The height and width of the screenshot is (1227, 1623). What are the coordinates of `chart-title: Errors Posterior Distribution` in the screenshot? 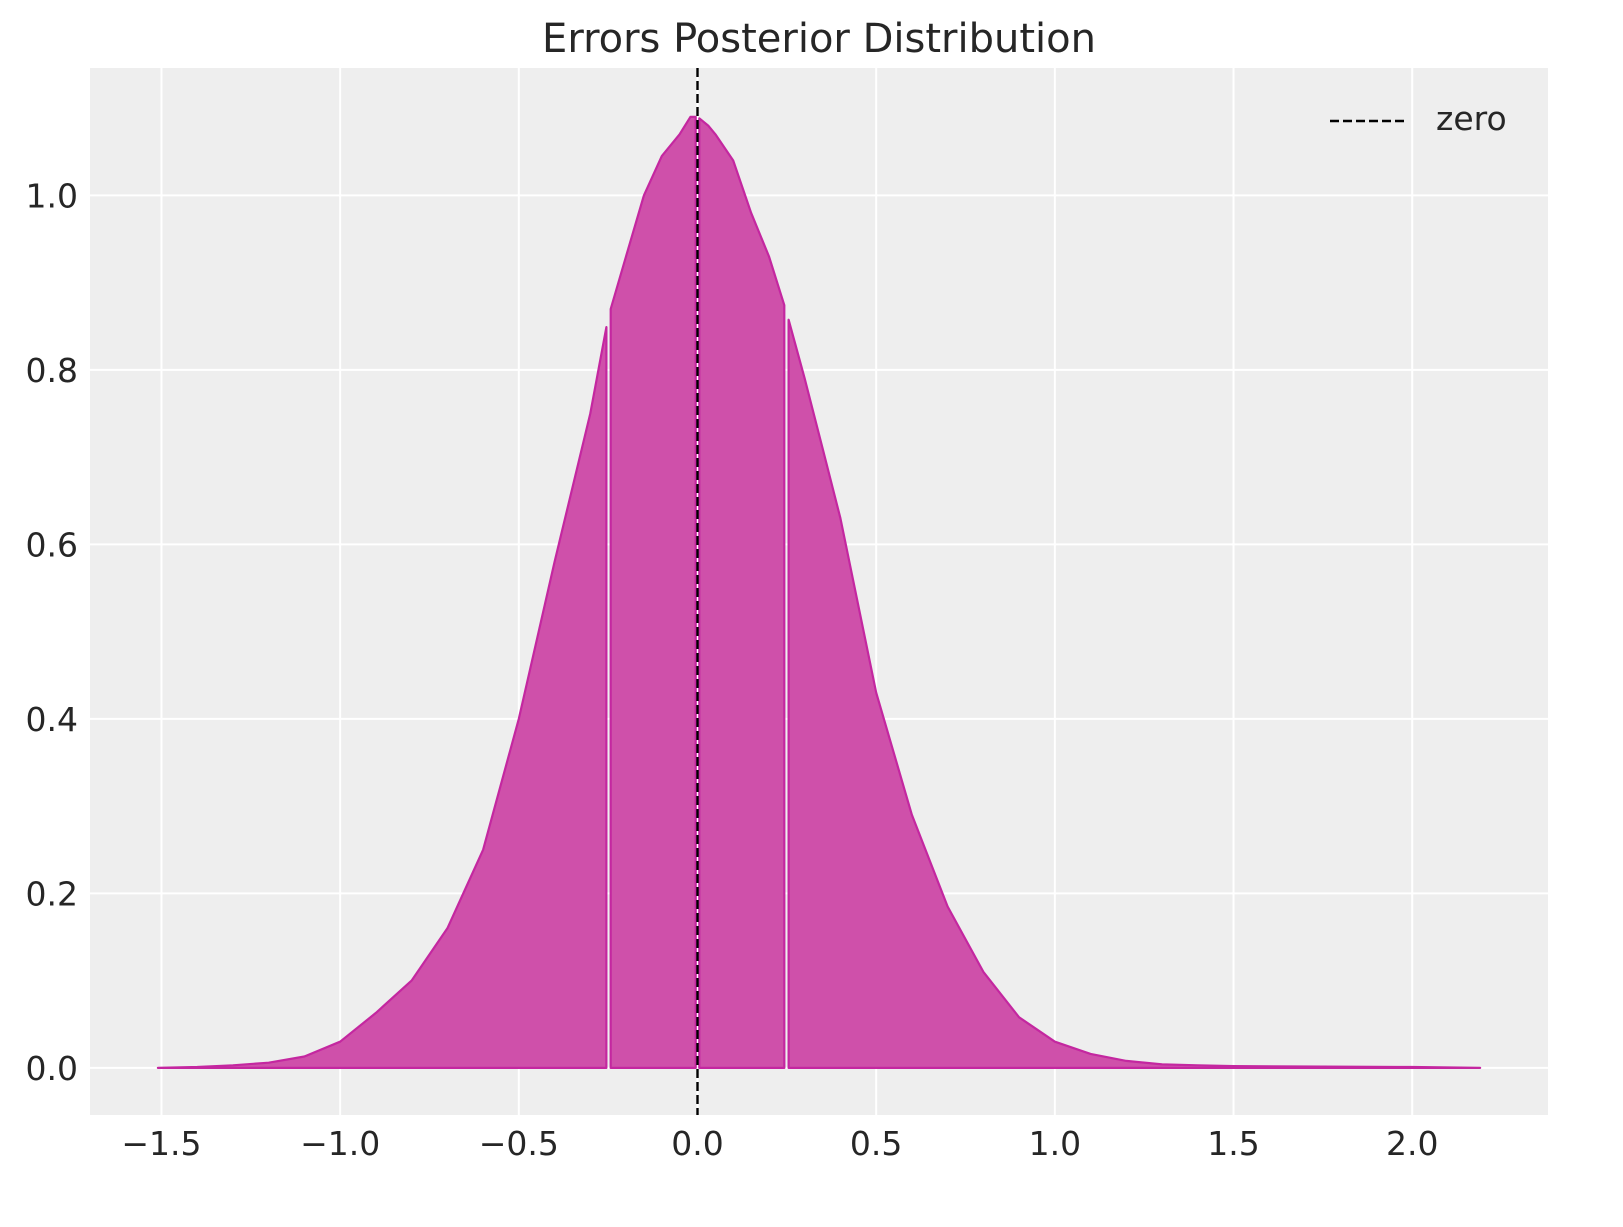 It's located at (819, 39).